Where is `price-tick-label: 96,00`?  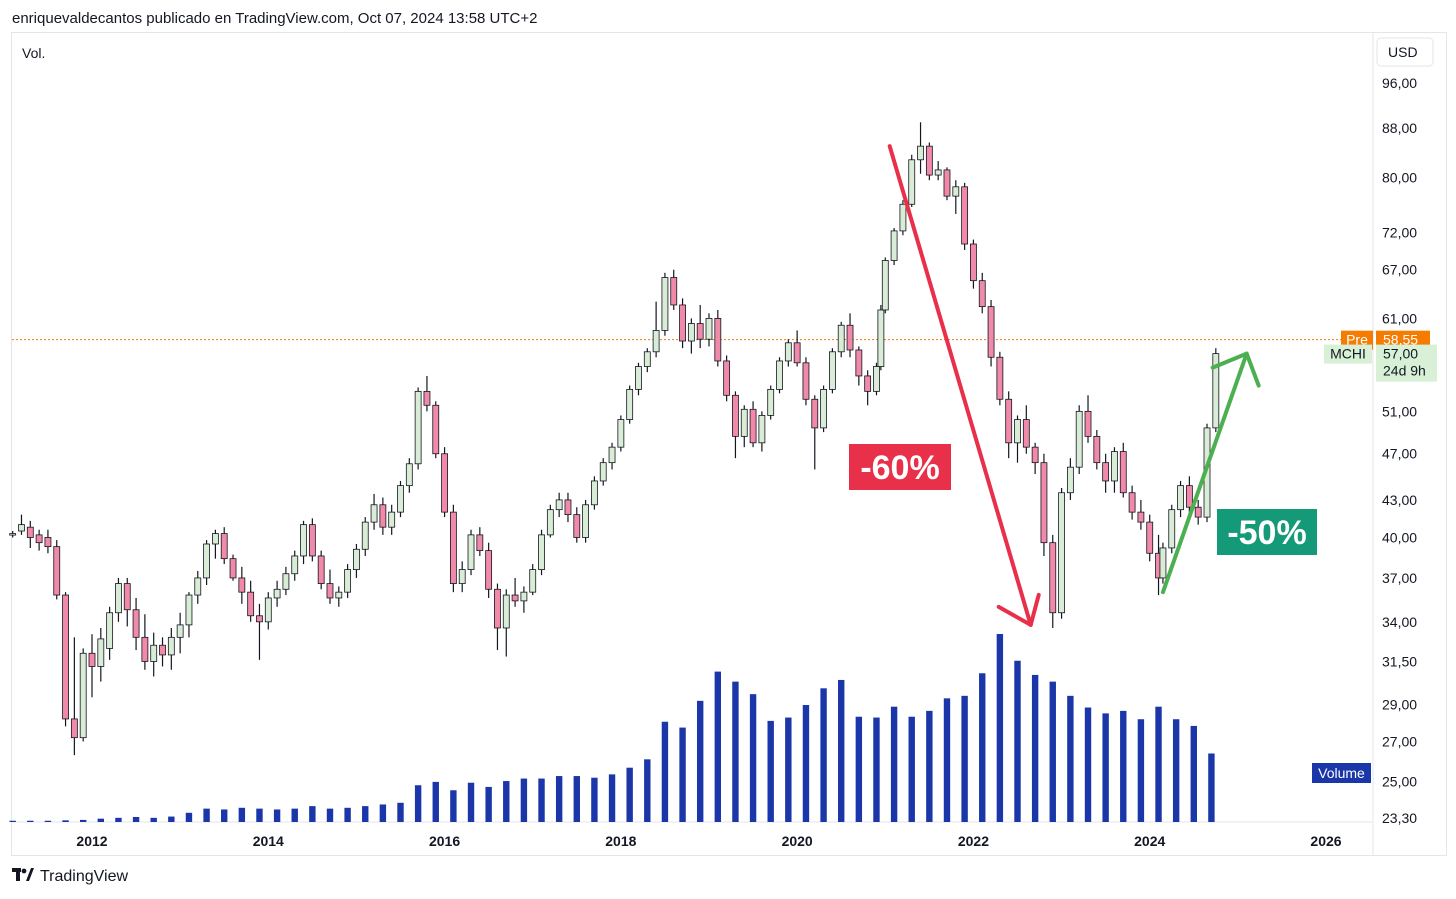
price-tick-label: 96,00 is located at coordinates (1399, 83).